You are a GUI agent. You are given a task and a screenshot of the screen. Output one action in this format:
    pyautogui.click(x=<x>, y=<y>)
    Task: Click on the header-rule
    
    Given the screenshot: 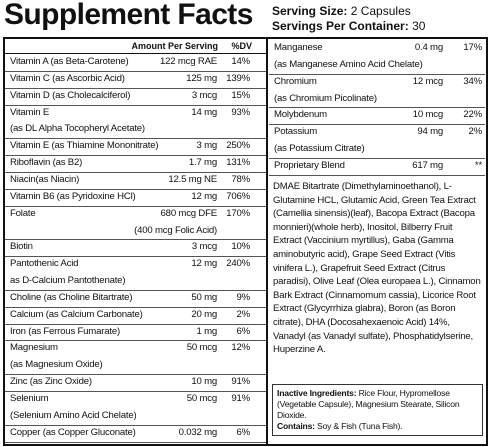 What is the action you would take?
    pyautogui.click(x=135, y=53)
    